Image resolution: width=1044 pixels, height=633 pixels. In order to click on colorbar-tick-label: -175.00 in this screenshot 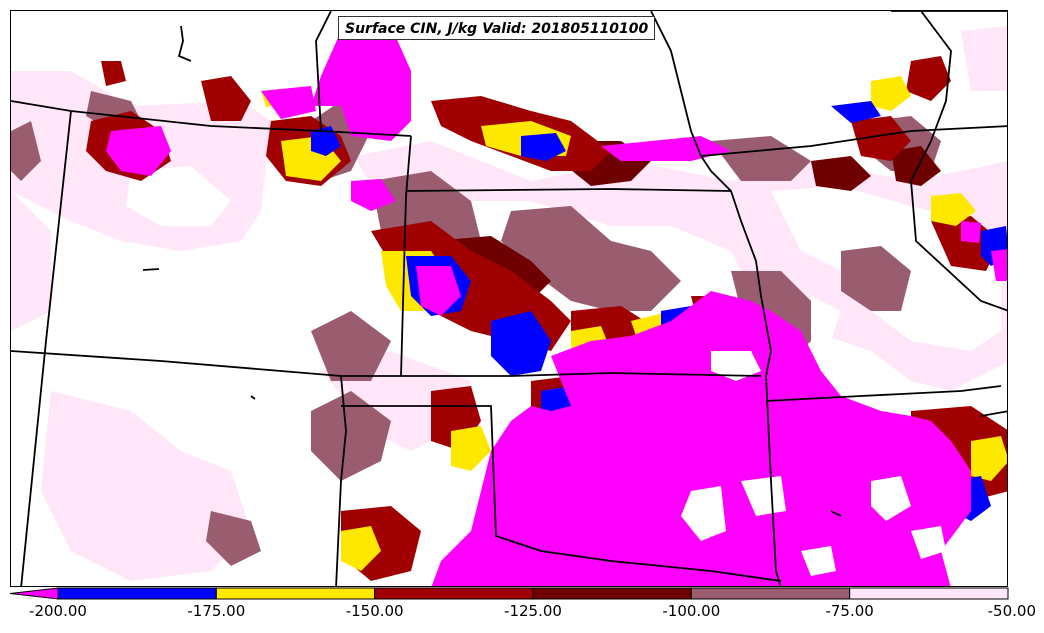, I will do `click(216, 611)`.